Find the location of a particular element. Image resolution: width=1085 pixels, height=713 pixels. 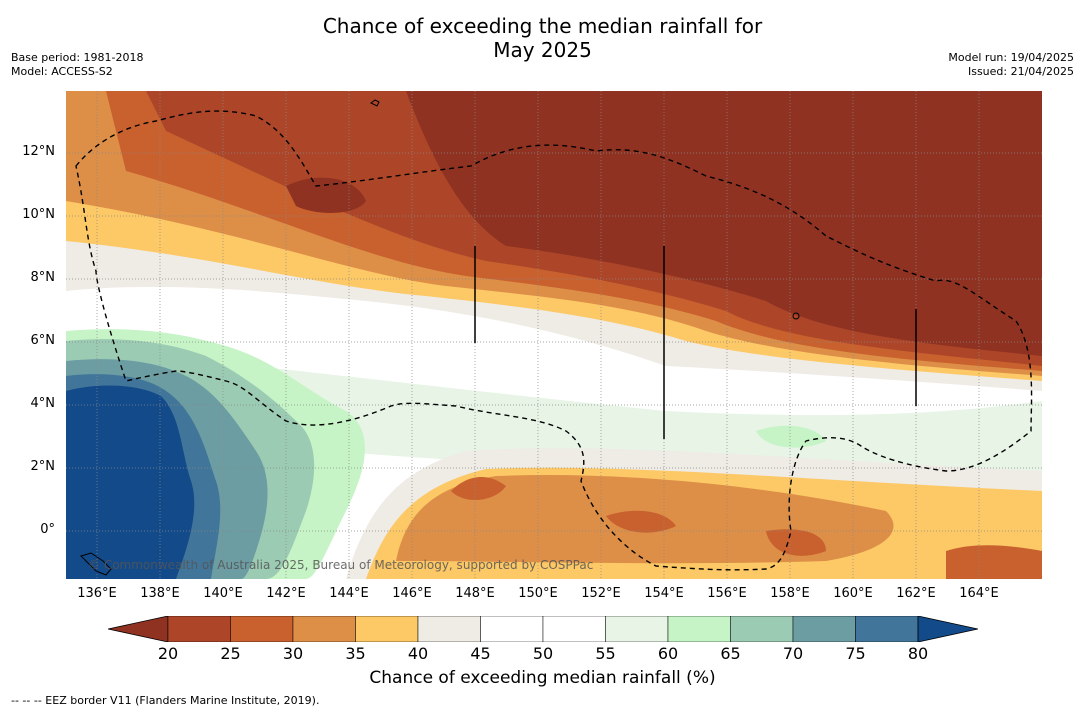

x-tick-138e: 138°E is located at coordinates (160, 593).